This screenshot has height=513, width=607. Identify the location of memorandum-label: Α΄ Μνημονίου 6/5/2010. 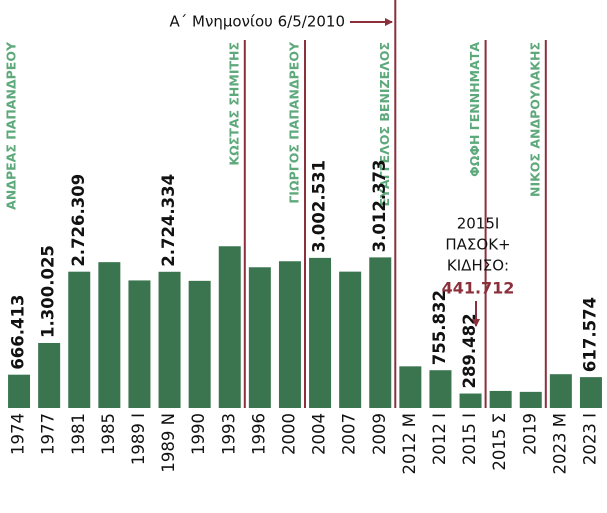
(257, 22).